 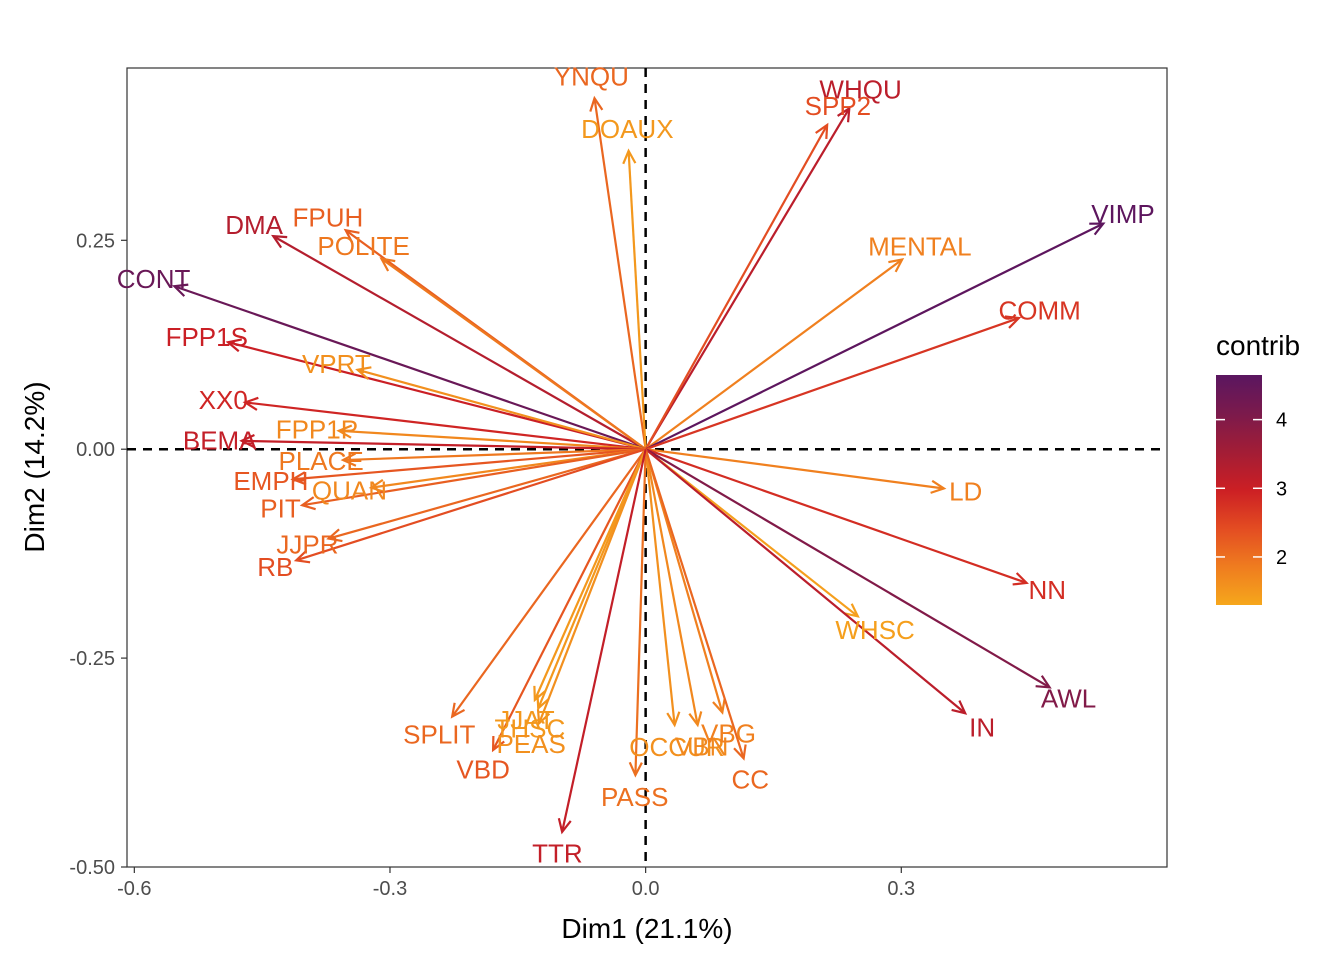 I want to click on label-whsc: WHSC, so click(x=874, y=630).